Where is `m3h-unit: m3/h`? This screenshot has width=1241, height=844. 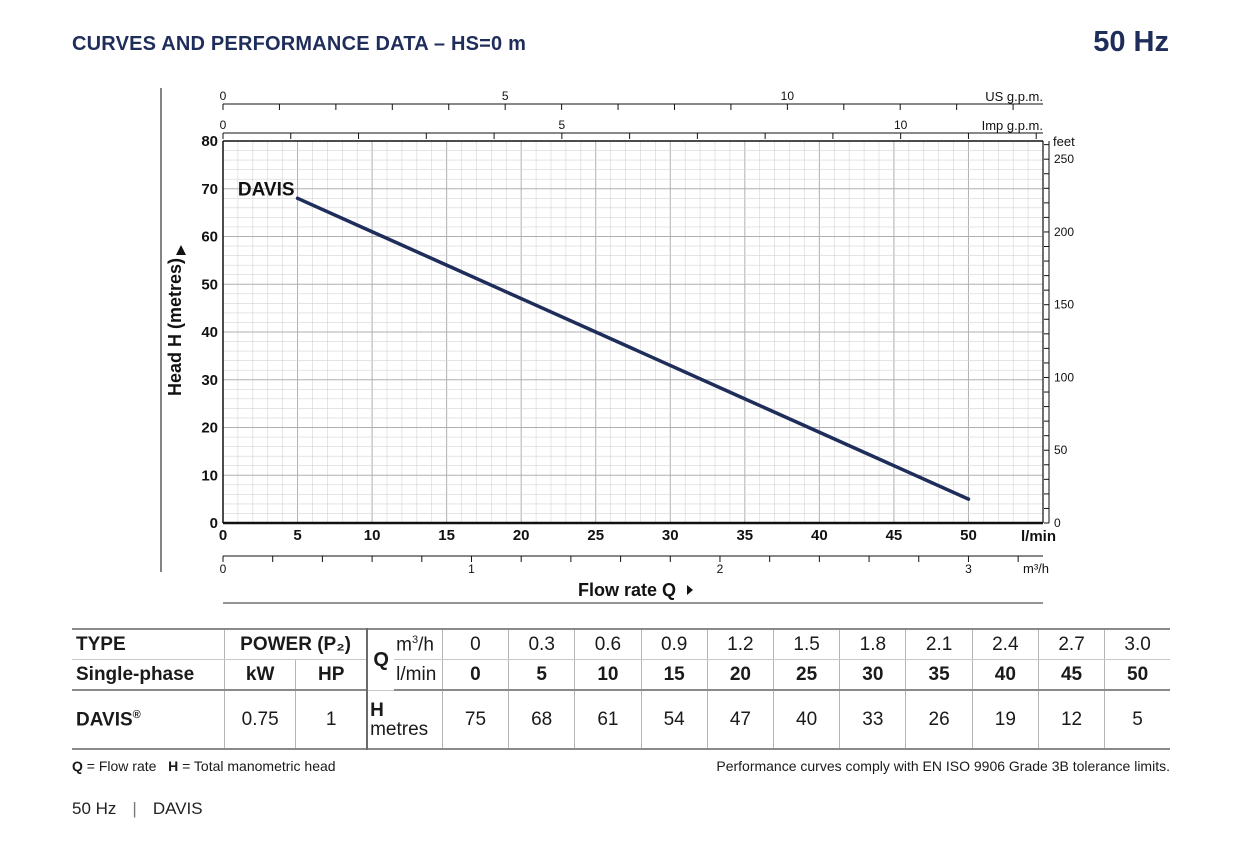
m3h-unit: m3/h is located at coordinates (418, 644).